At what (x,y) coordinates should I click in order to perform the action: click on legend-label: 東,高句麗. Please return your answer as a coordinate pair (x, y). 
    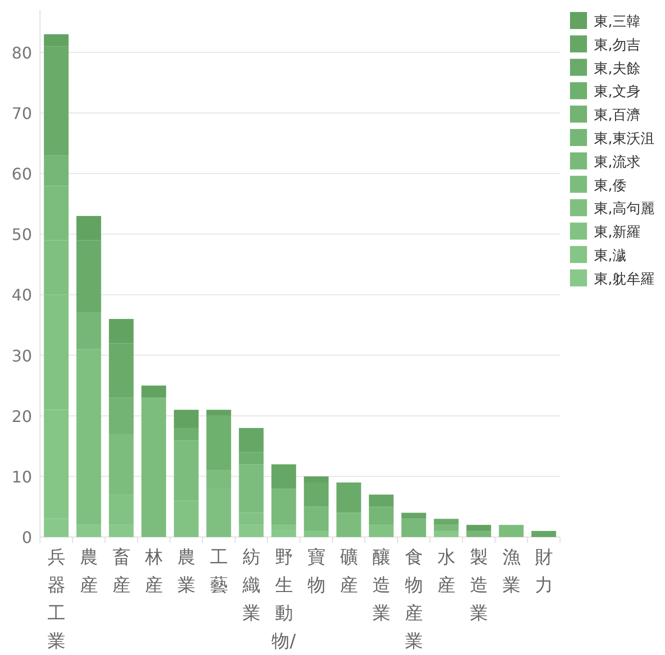
    Looking at the image, I should click on (624, 209).